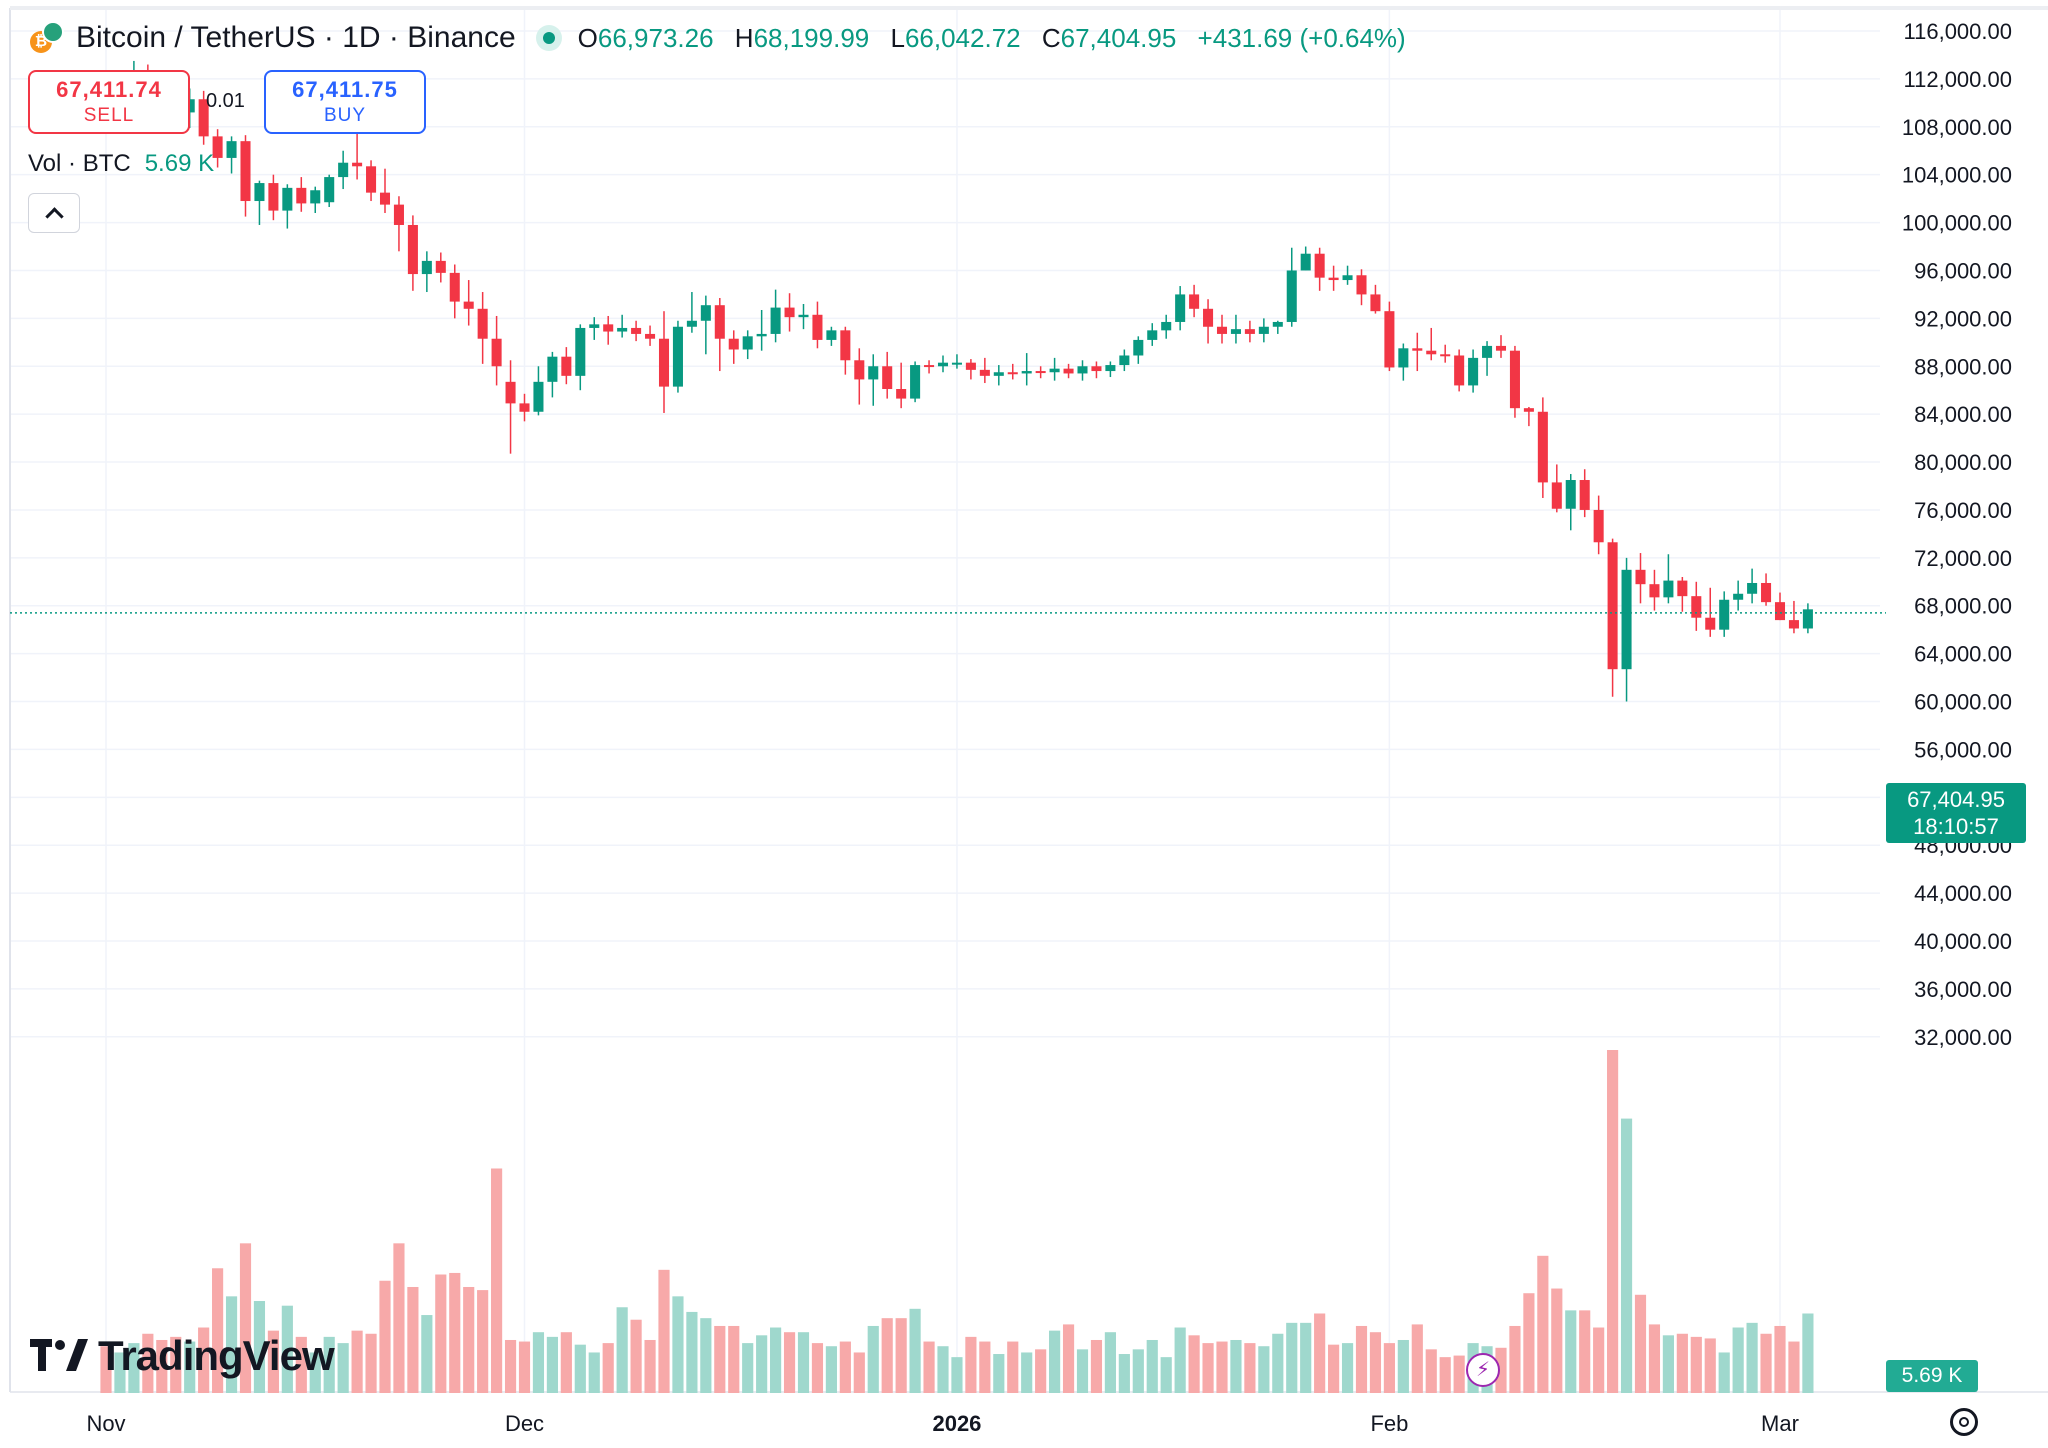  What do you see at coordinates (345, 102) in the screenshot?
I see `buy-button: 67,411.75 BUY` at bounding box center [345, 102].